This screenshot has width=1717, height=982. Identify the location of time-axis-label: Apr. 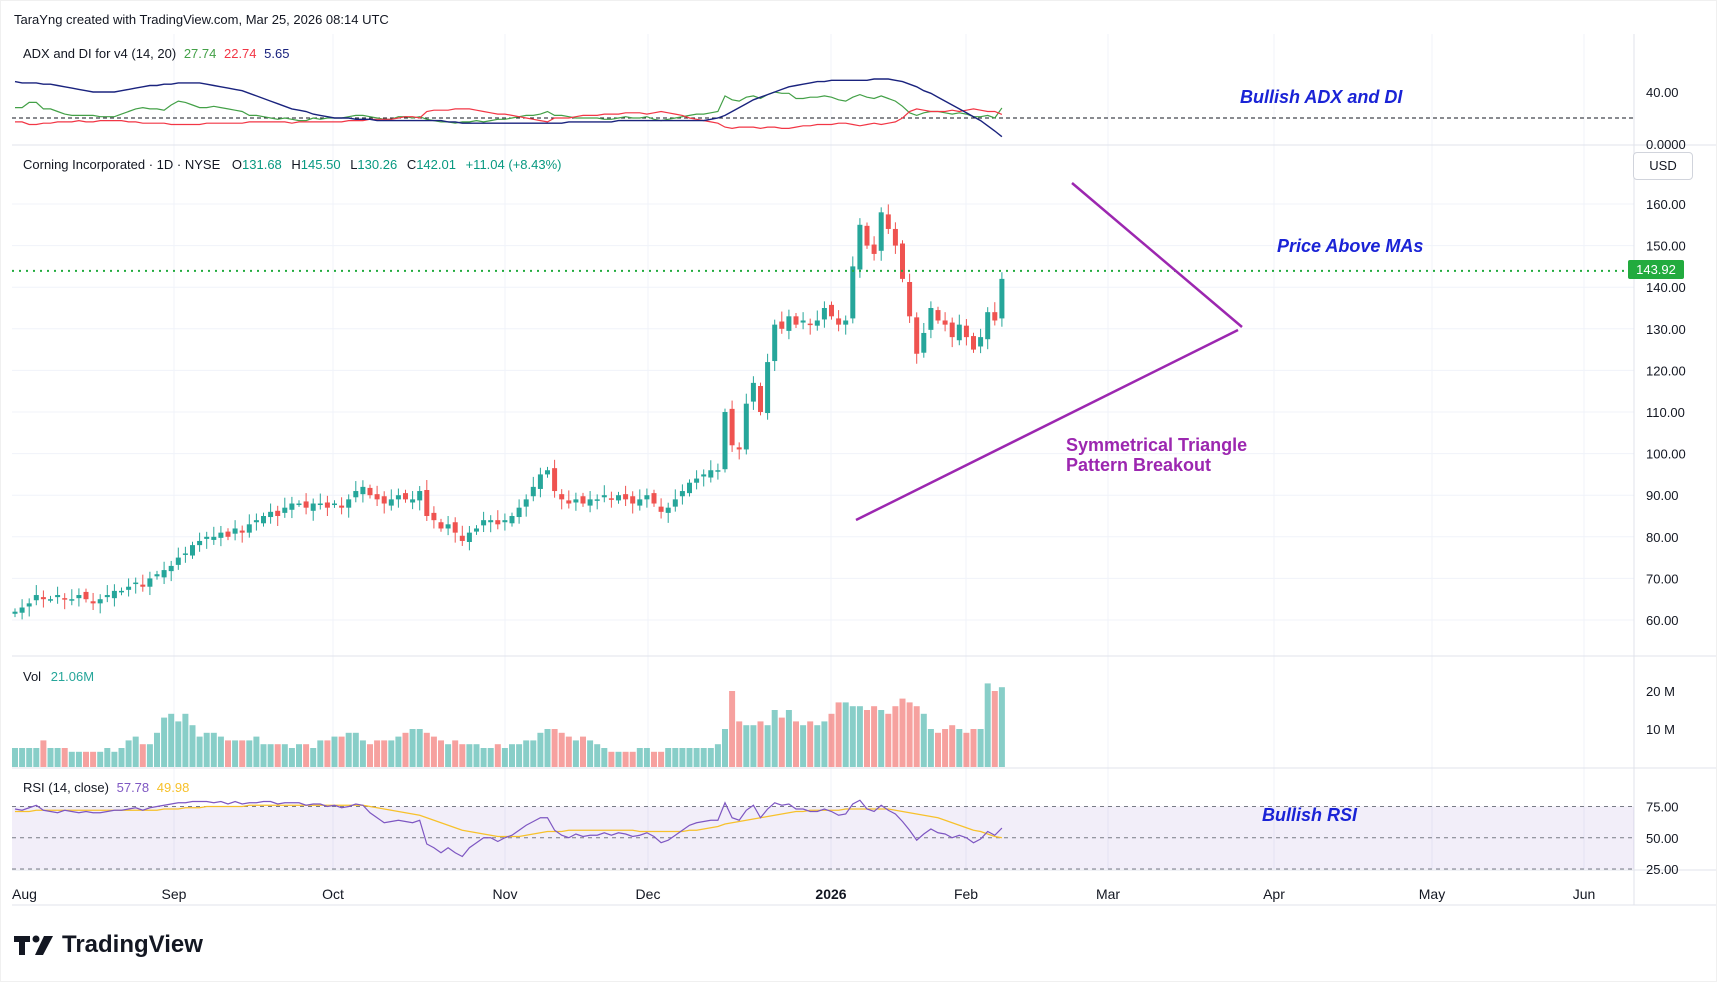
(1274, 894).